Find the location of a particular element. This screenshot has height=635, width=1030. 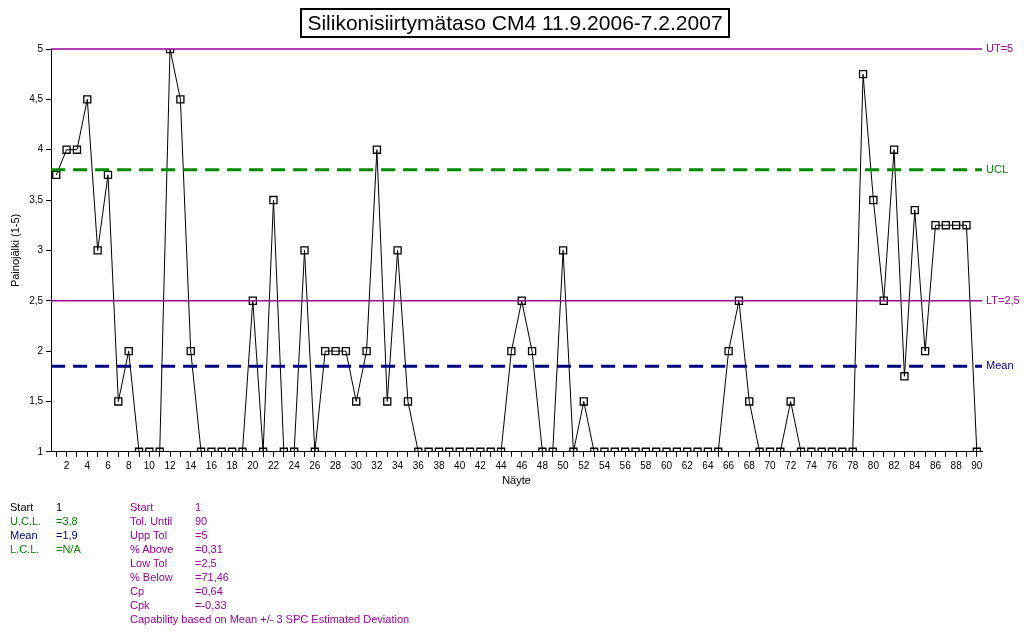

ref-line-label: Mean is located at coordinates (1000, 365).